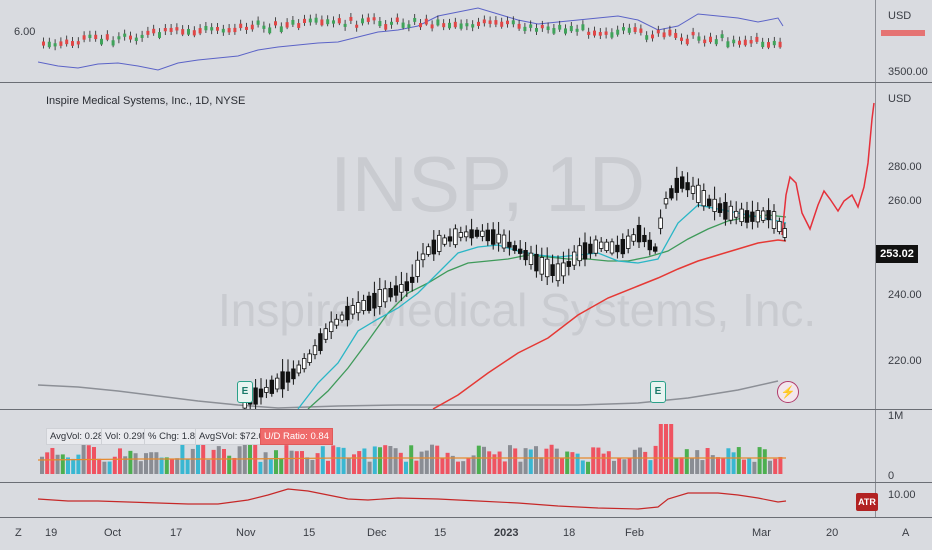 This screenshot has width=932, height=550. Describe the element at coordinates (18, 533) in the screenshot. I see `axis-left-letter: Z` at that location.